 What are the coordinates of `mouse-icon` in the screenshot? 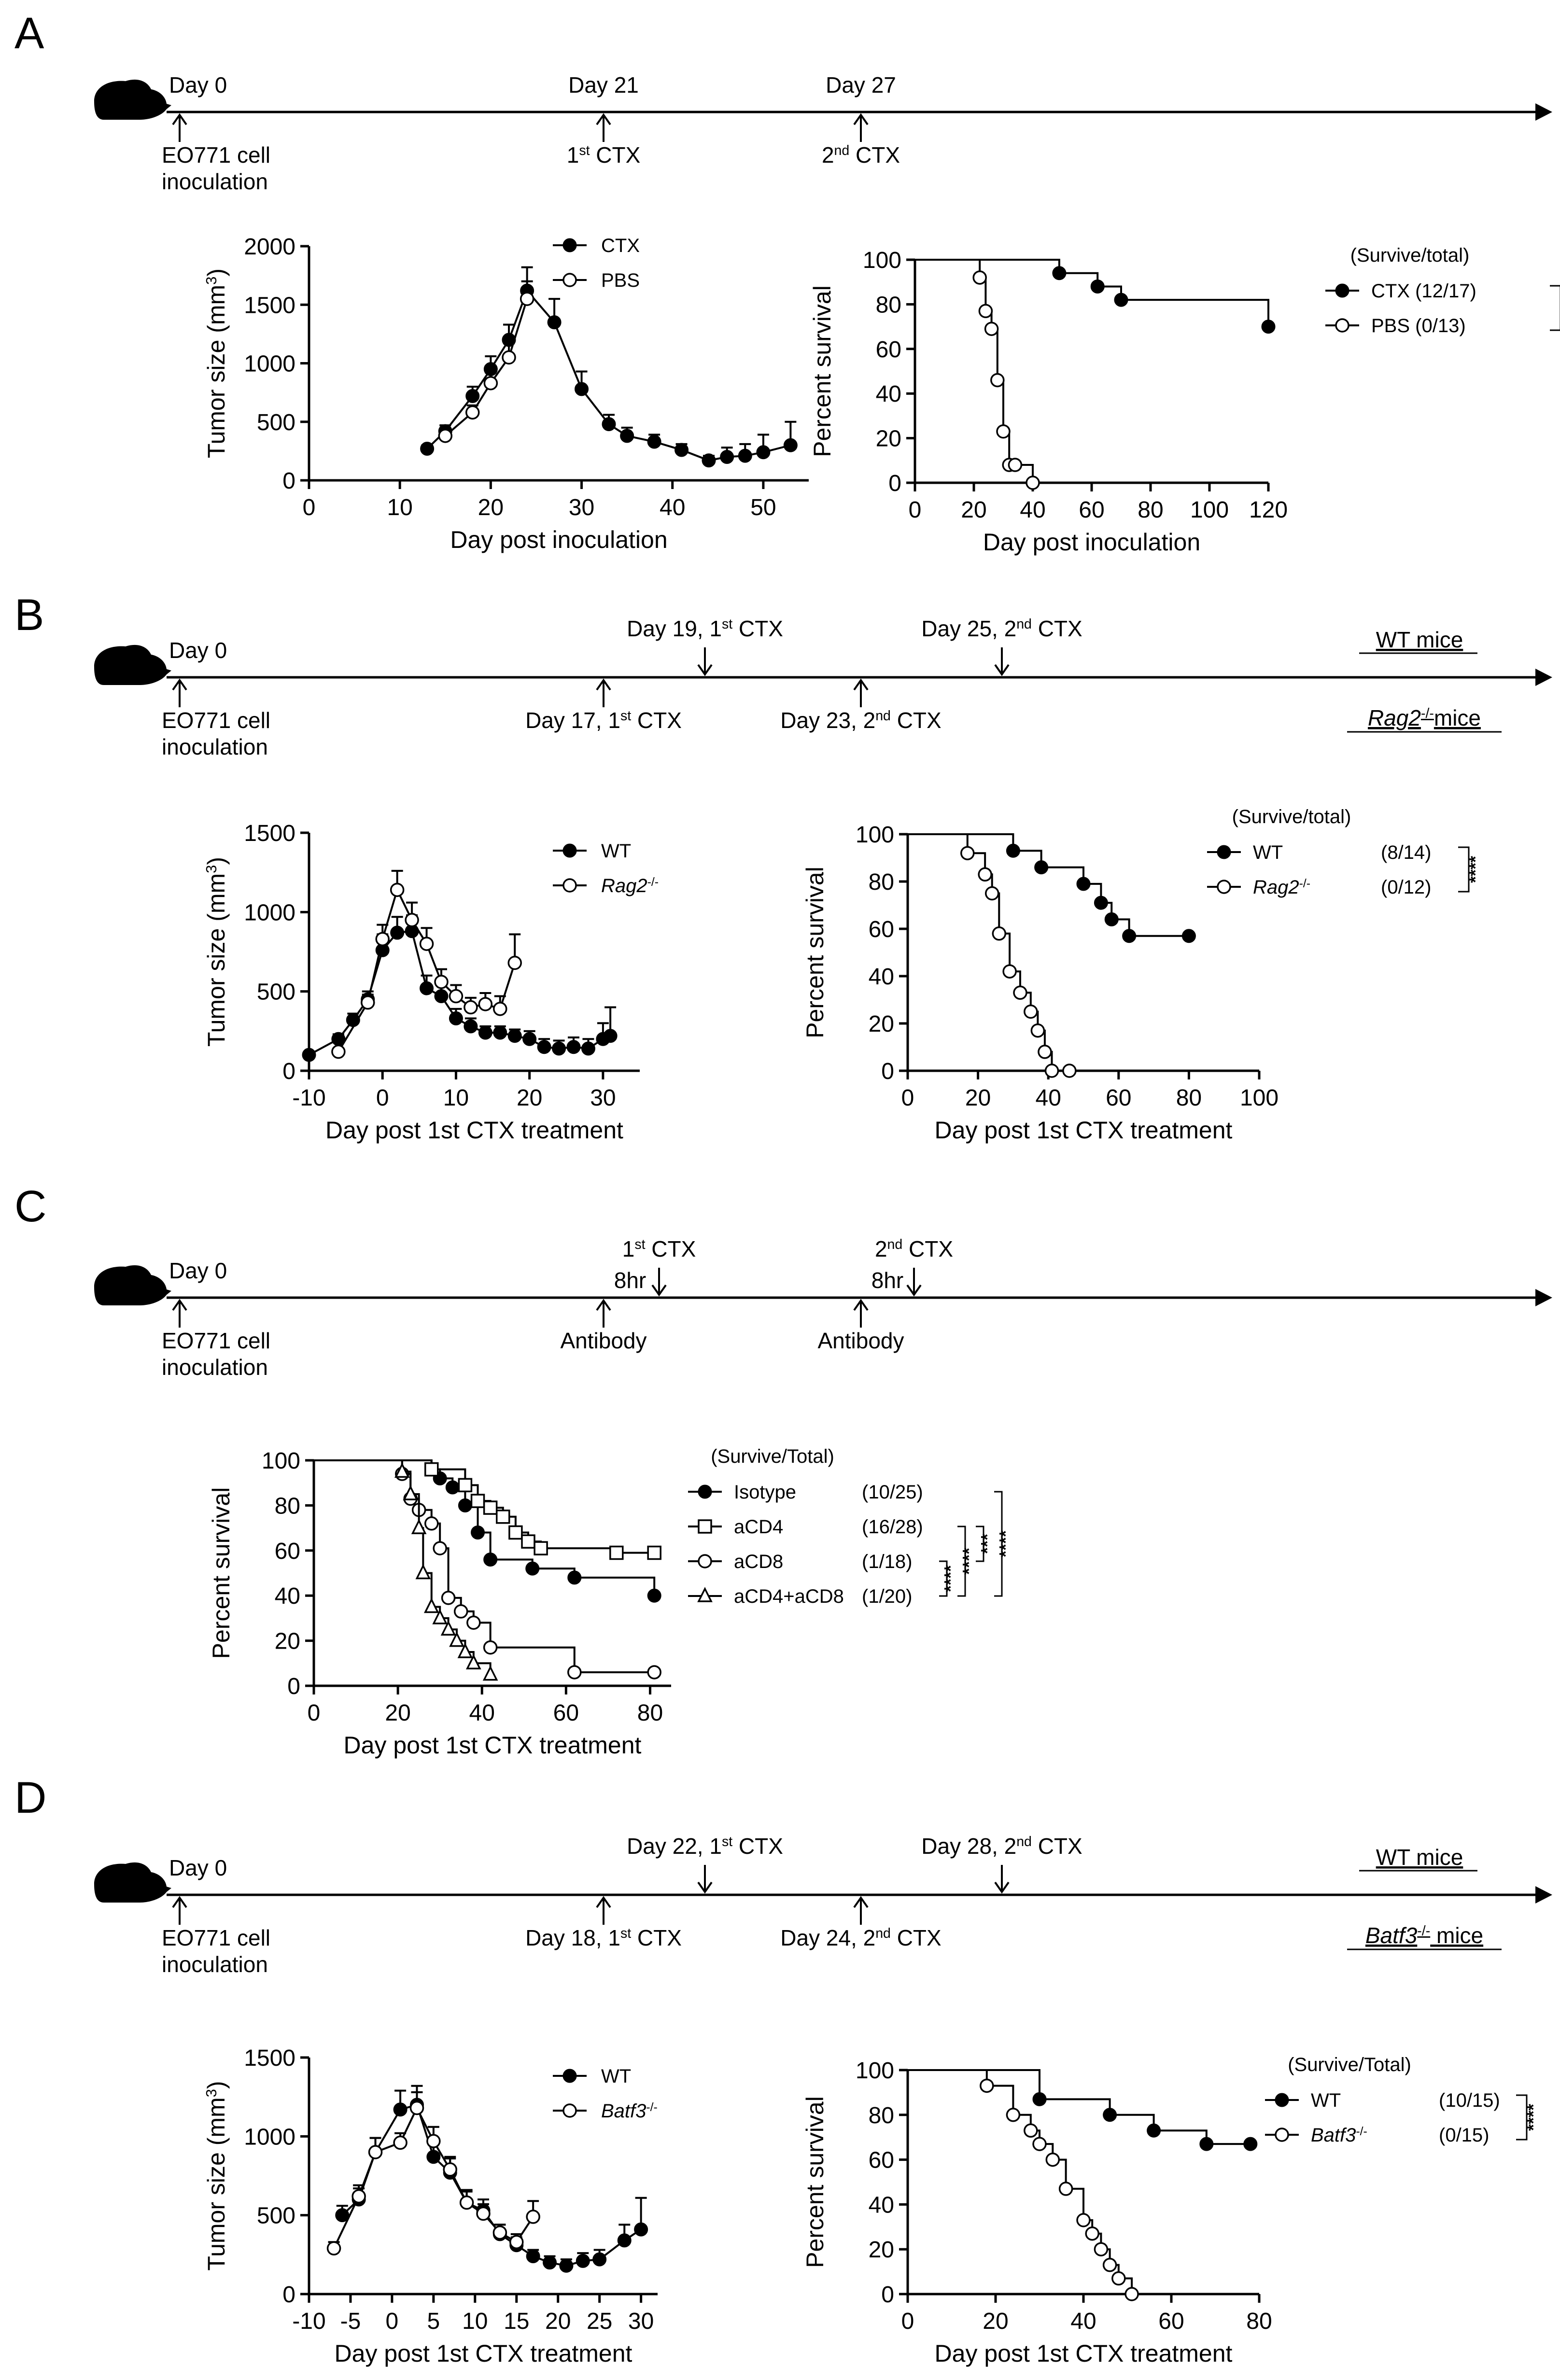 It's located at (133, 665).